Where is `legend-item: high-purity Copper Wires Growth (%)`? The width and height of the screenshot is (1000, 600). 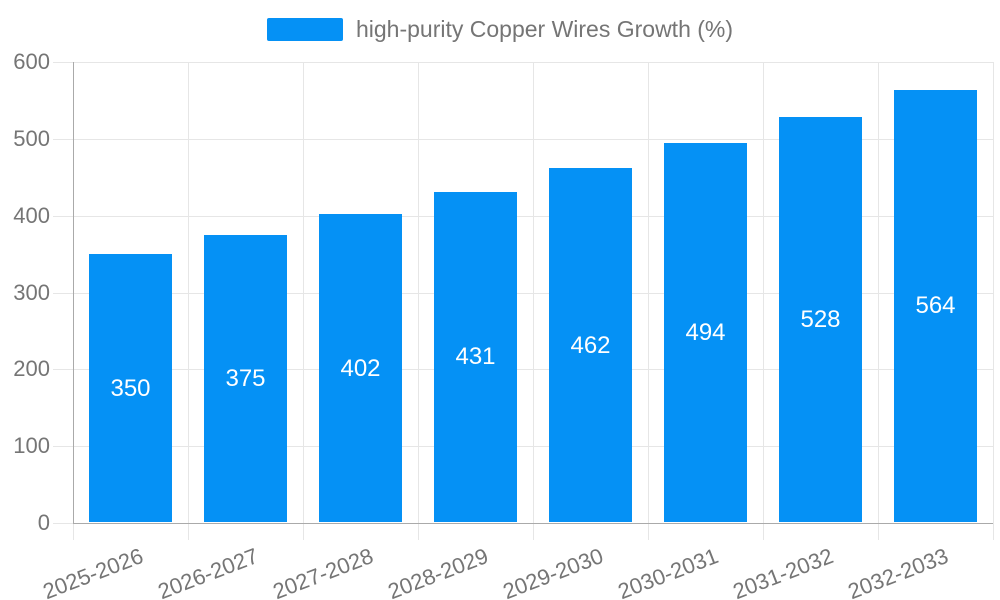
legend-item: high-purity Copper Wires Growth (%) is located at coordinates (500, 29).